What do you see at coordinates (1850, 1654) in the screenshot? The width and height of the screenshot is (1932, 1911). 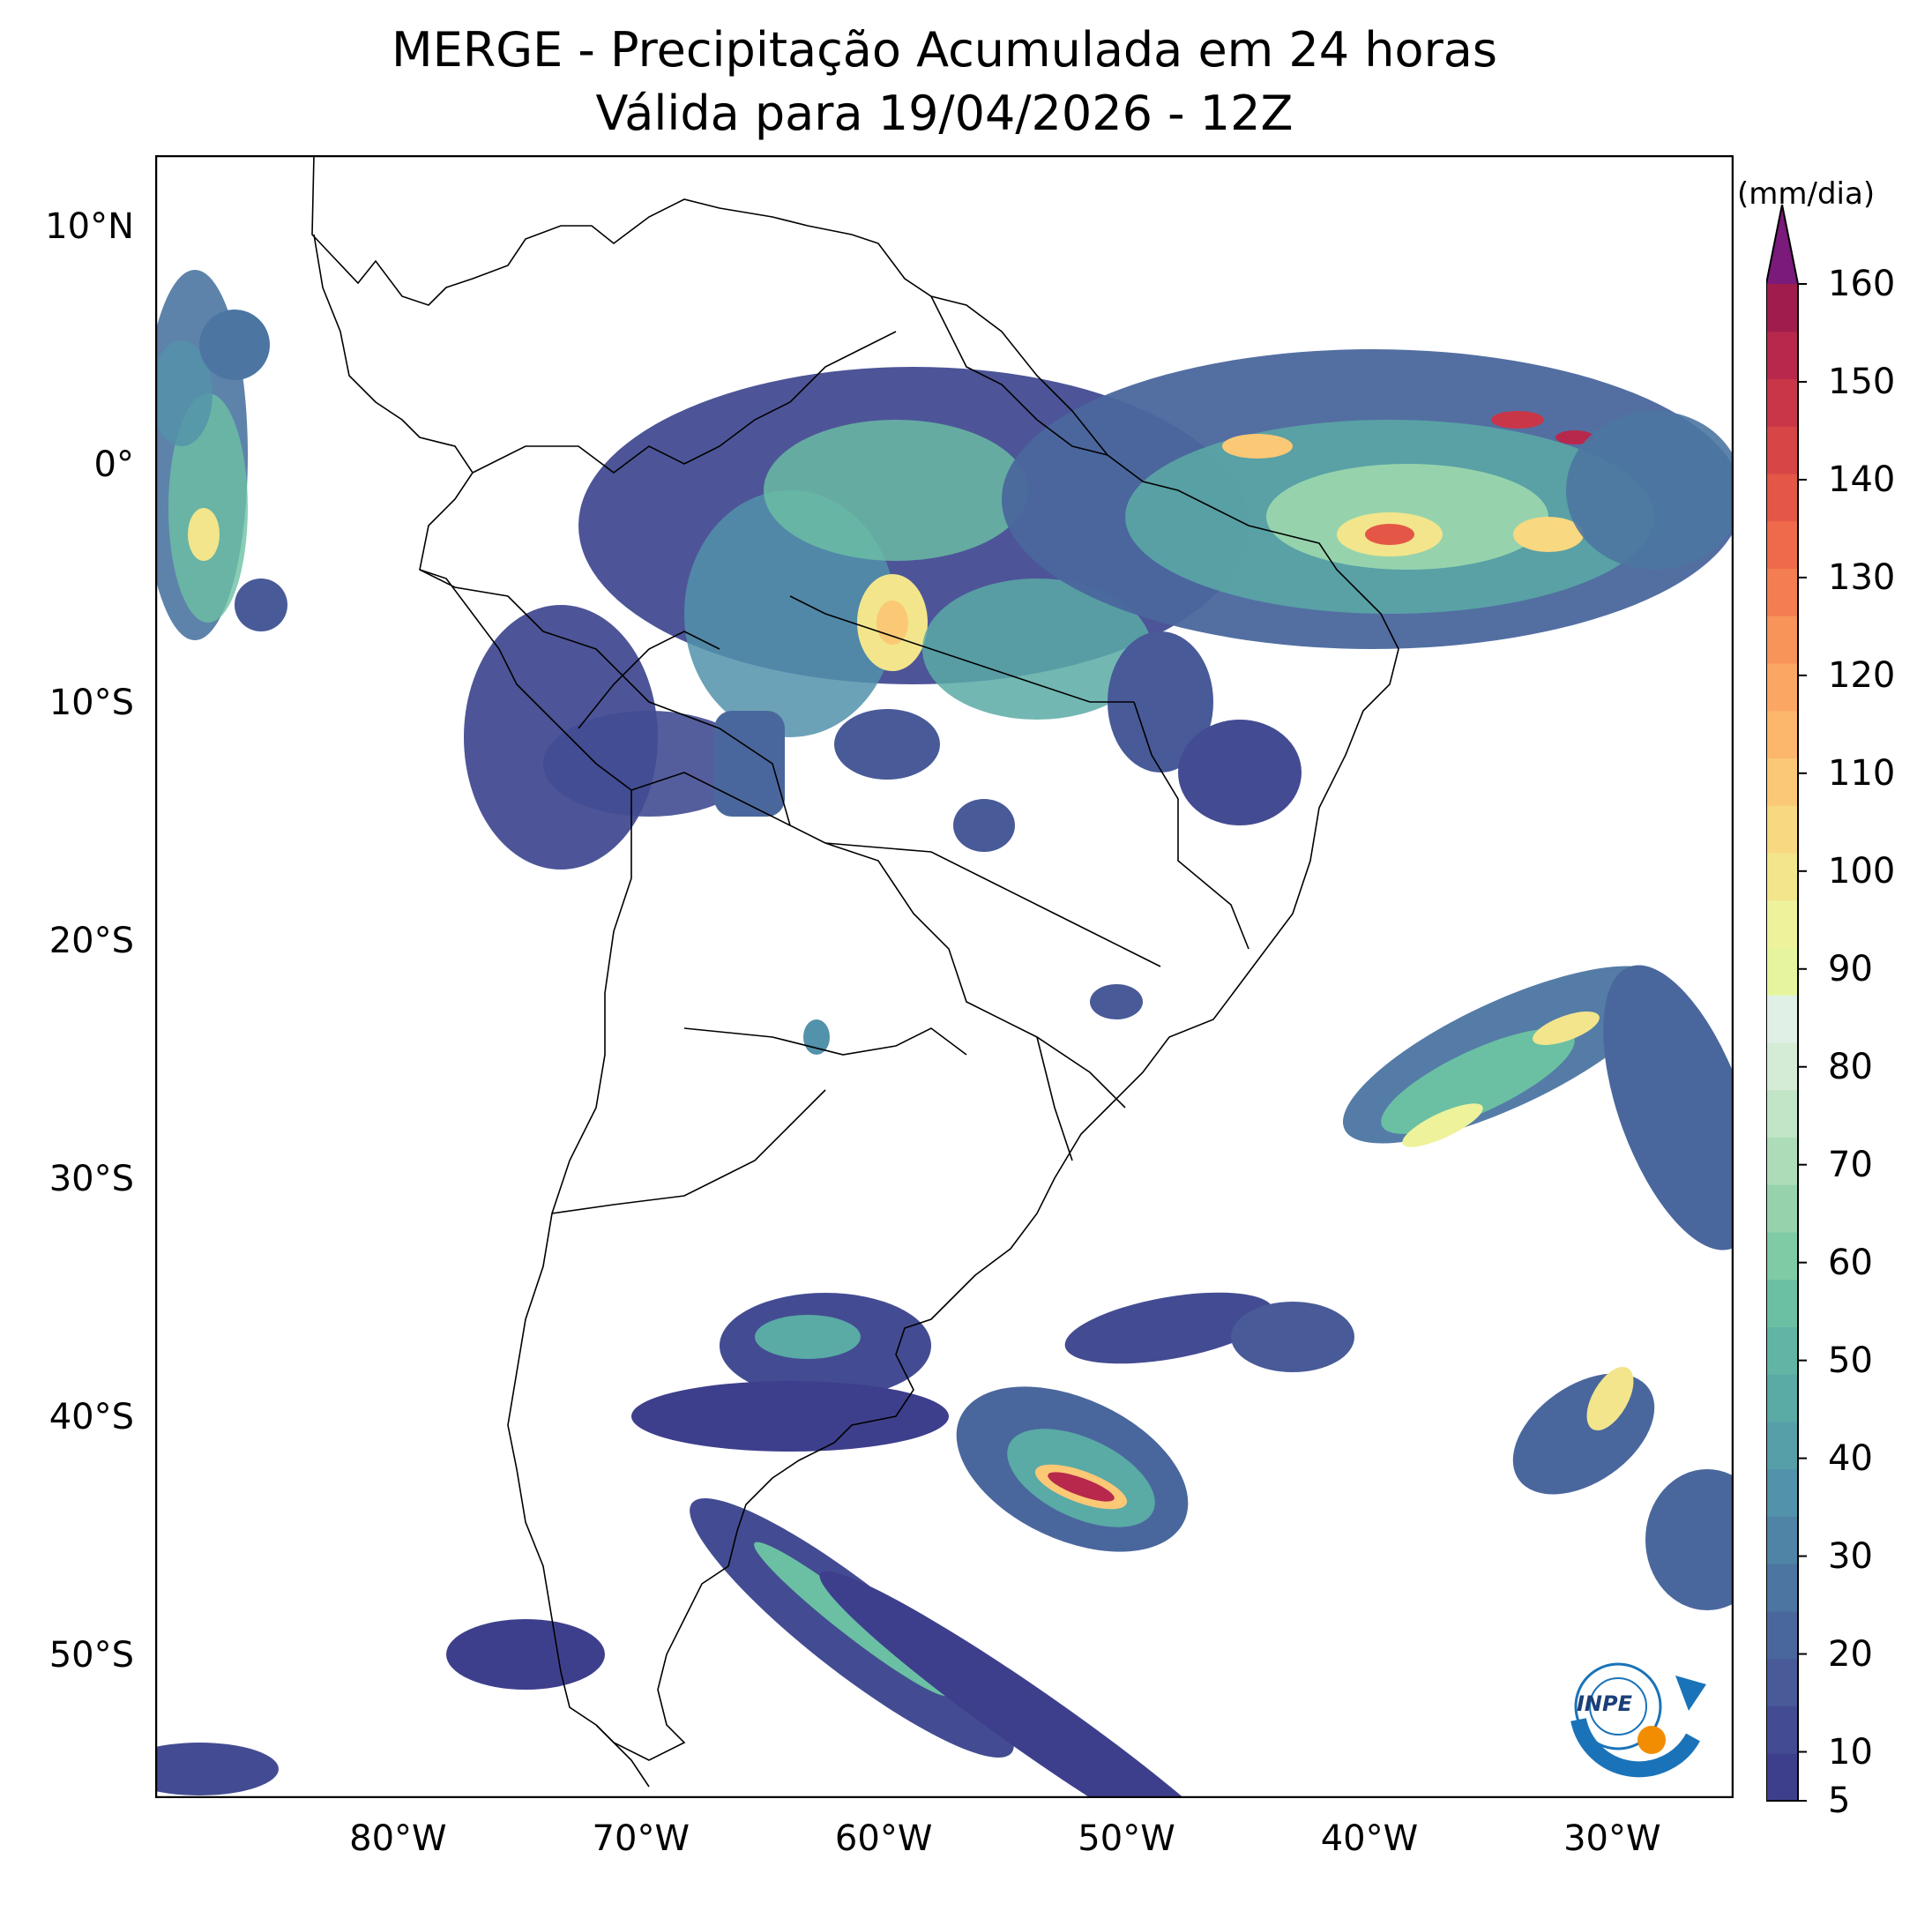 I see `colorbar-tick-label: 20` at bounding box center [1850, 1654].